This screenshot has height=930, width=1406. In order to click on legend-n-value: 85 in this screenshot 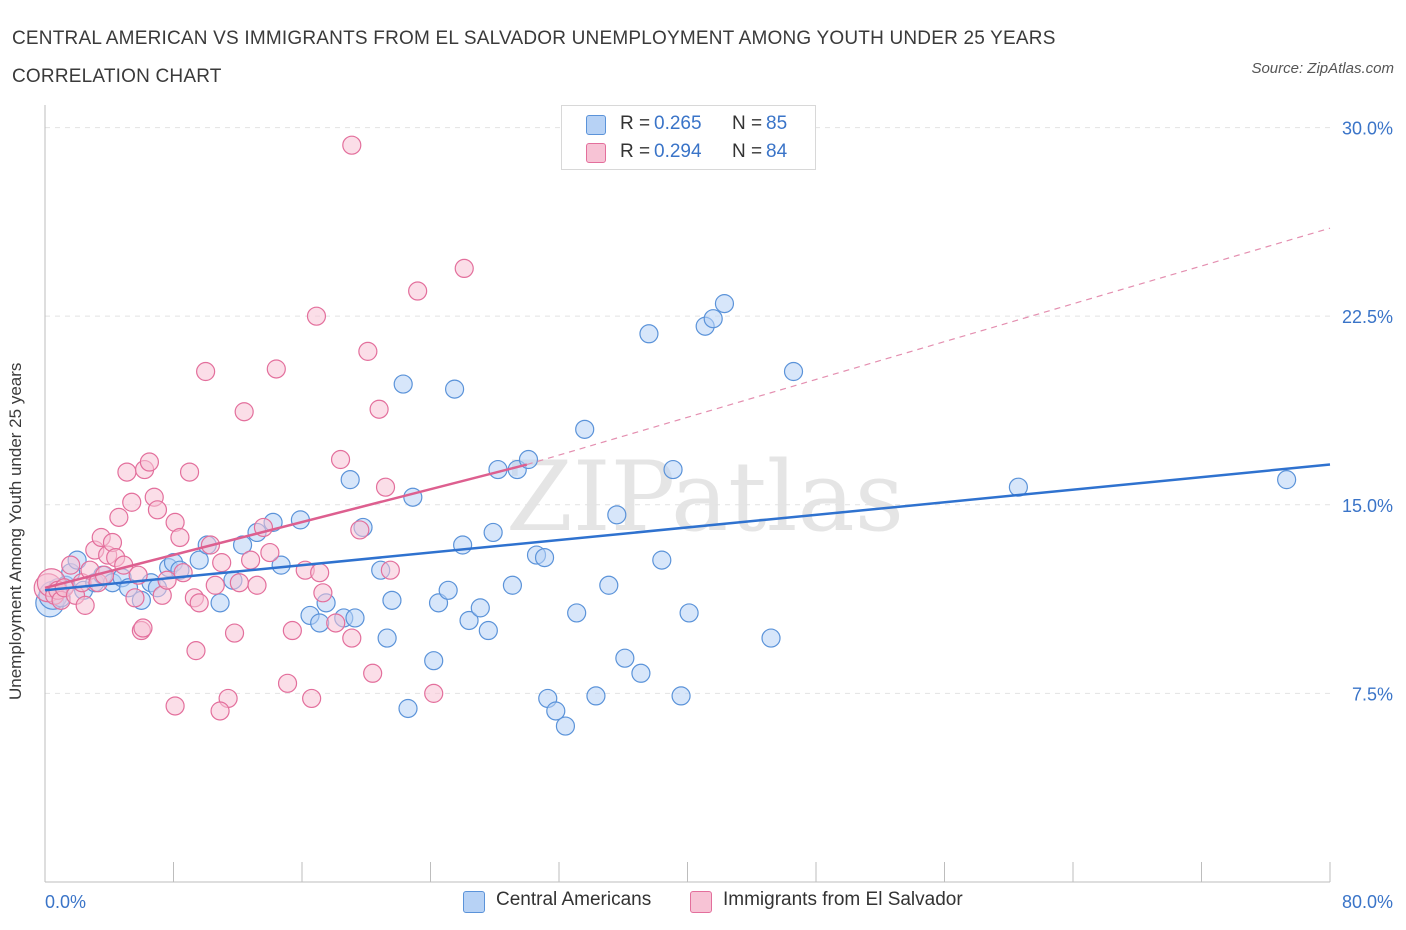, I will do `click(777, 123)`.